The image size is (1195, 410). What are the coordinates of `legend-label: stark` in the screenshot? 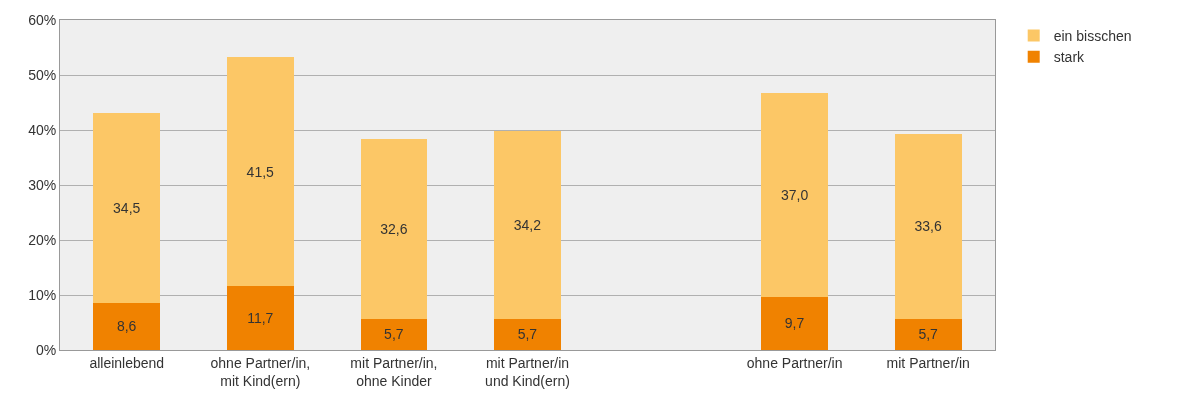 It's located at (1069, 57).